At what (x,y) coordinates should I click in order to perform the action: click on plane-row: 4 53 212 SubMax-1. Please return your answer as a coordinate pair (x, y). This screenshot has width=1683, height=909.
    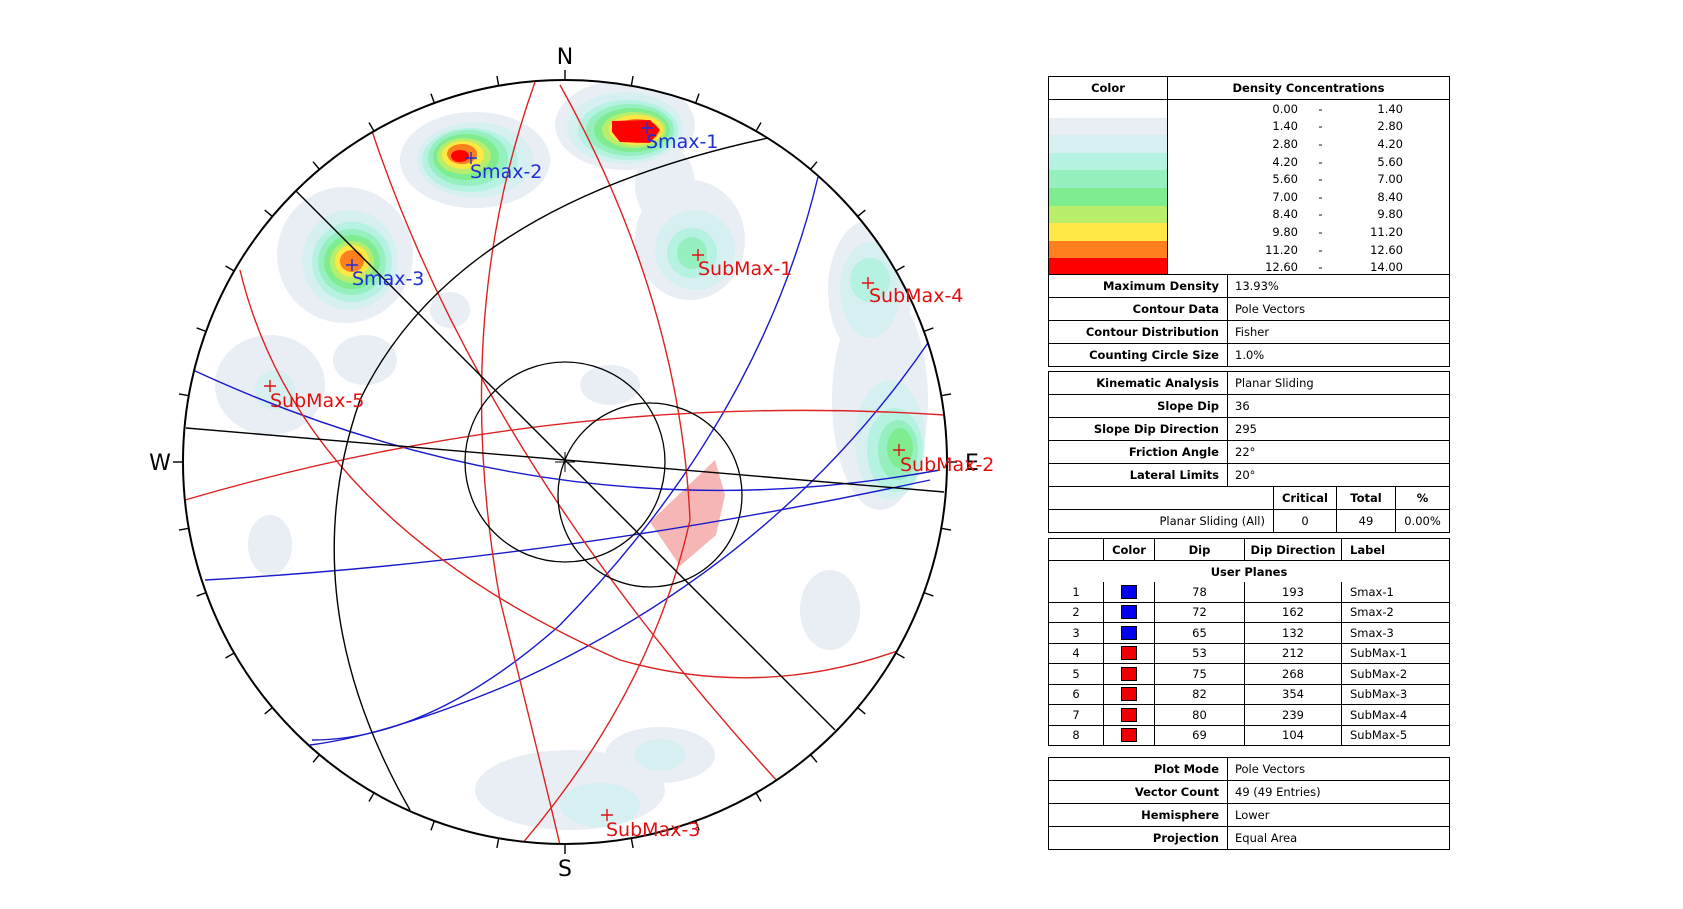
    Looking at the image, I should click on (1249, 652).